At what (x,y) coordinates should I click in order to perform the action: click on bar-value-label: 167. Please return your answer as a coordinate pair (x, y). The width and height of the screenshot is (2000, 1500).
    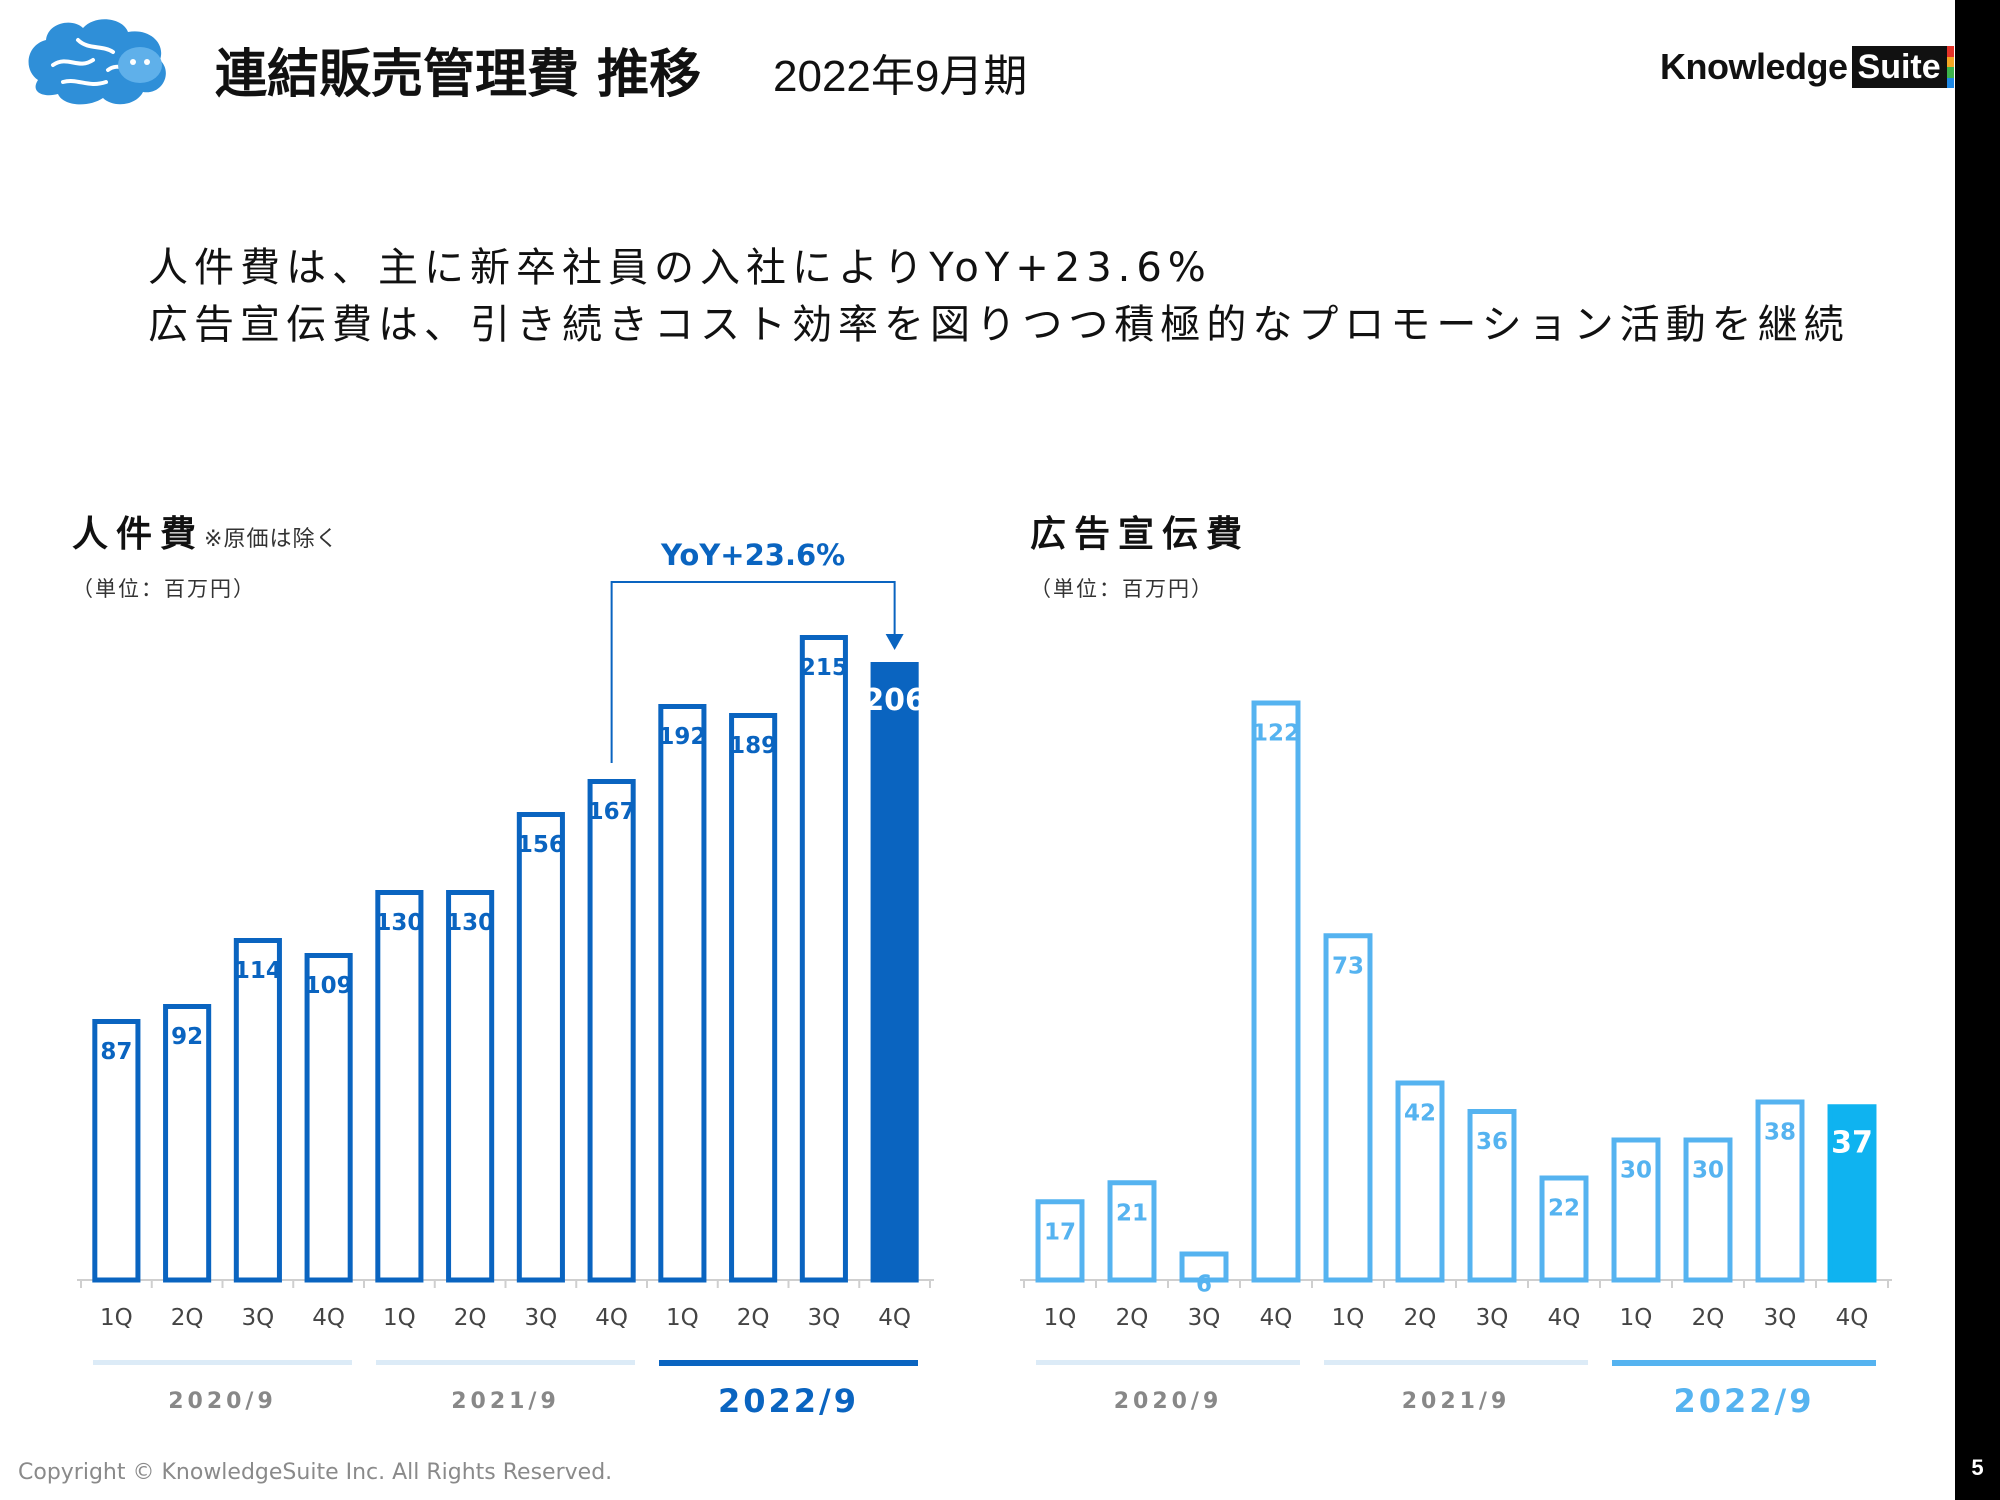
    Looking at the image, I should click on (612, 812).